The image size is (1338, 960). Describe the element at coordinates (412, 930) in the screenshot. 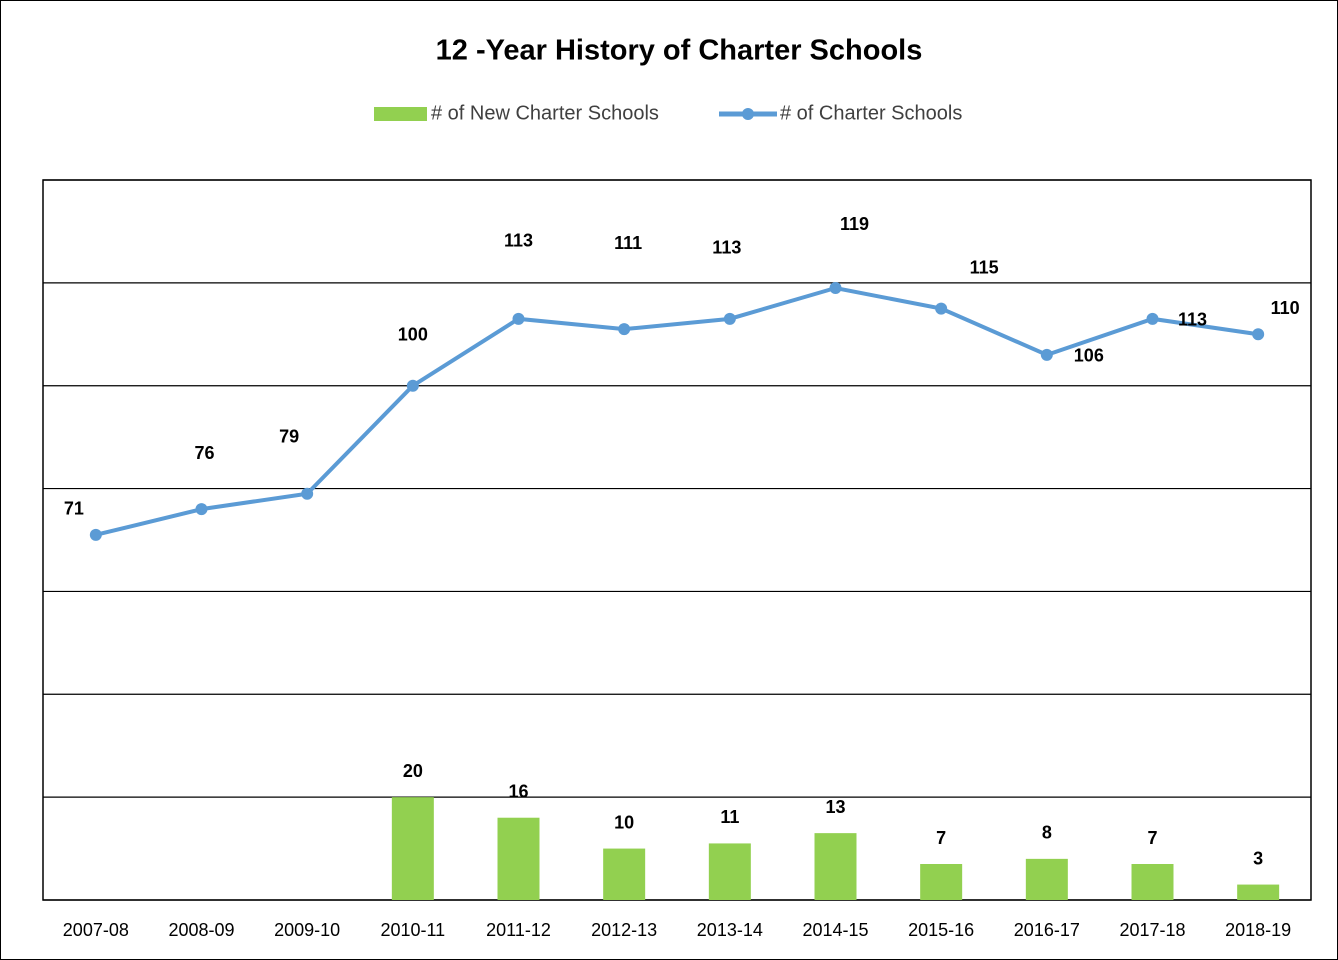

I see `x-tick-label: 2010-11` at that location.